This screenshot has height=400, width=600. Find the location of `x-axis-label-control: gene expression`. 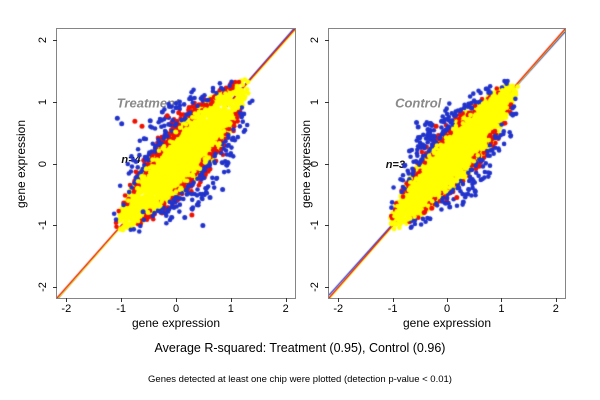

x-axis-label-control: gene expression is located at coordinates (447, 323).